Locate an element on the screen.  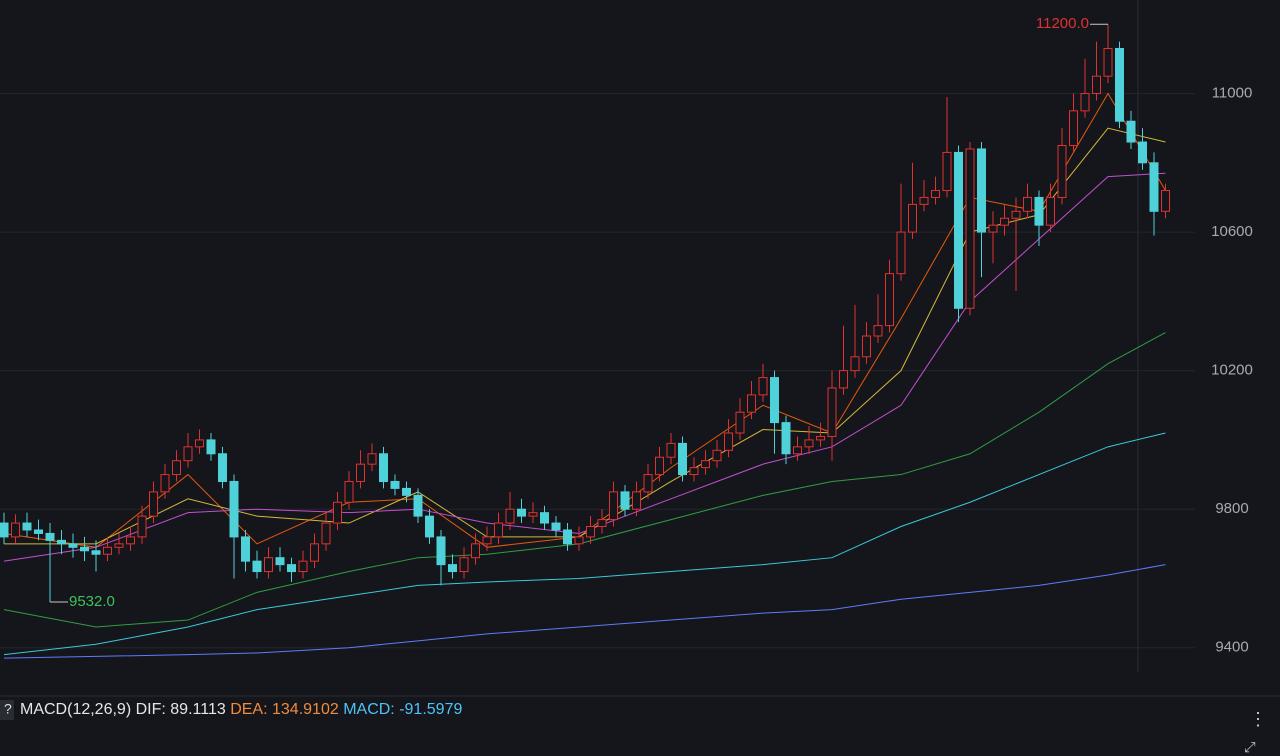
help-icon is located at coordinates (7, 710).